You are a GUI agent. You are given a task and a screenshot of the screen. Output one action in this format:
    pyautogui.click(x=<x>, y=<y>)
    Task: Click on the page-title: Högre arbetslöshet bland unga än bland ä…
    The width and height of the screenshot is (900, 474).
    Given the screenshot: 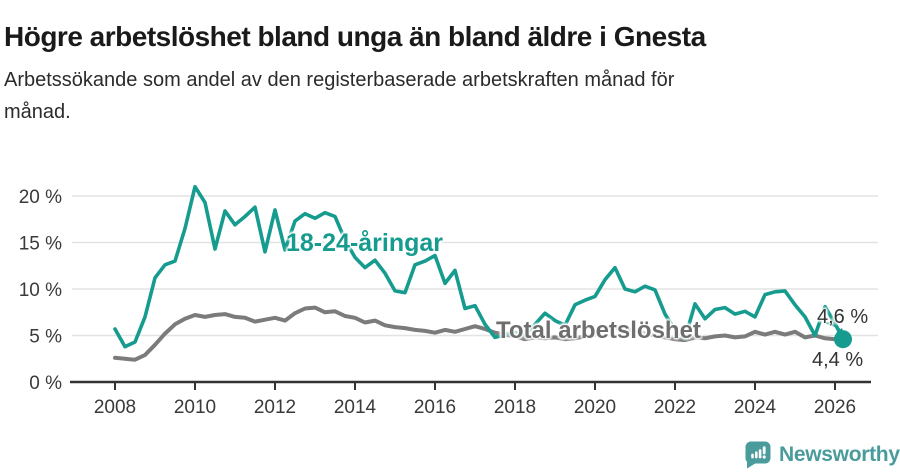 What is the action you would take?
    pyautogui.click(x=355, y=36)
    